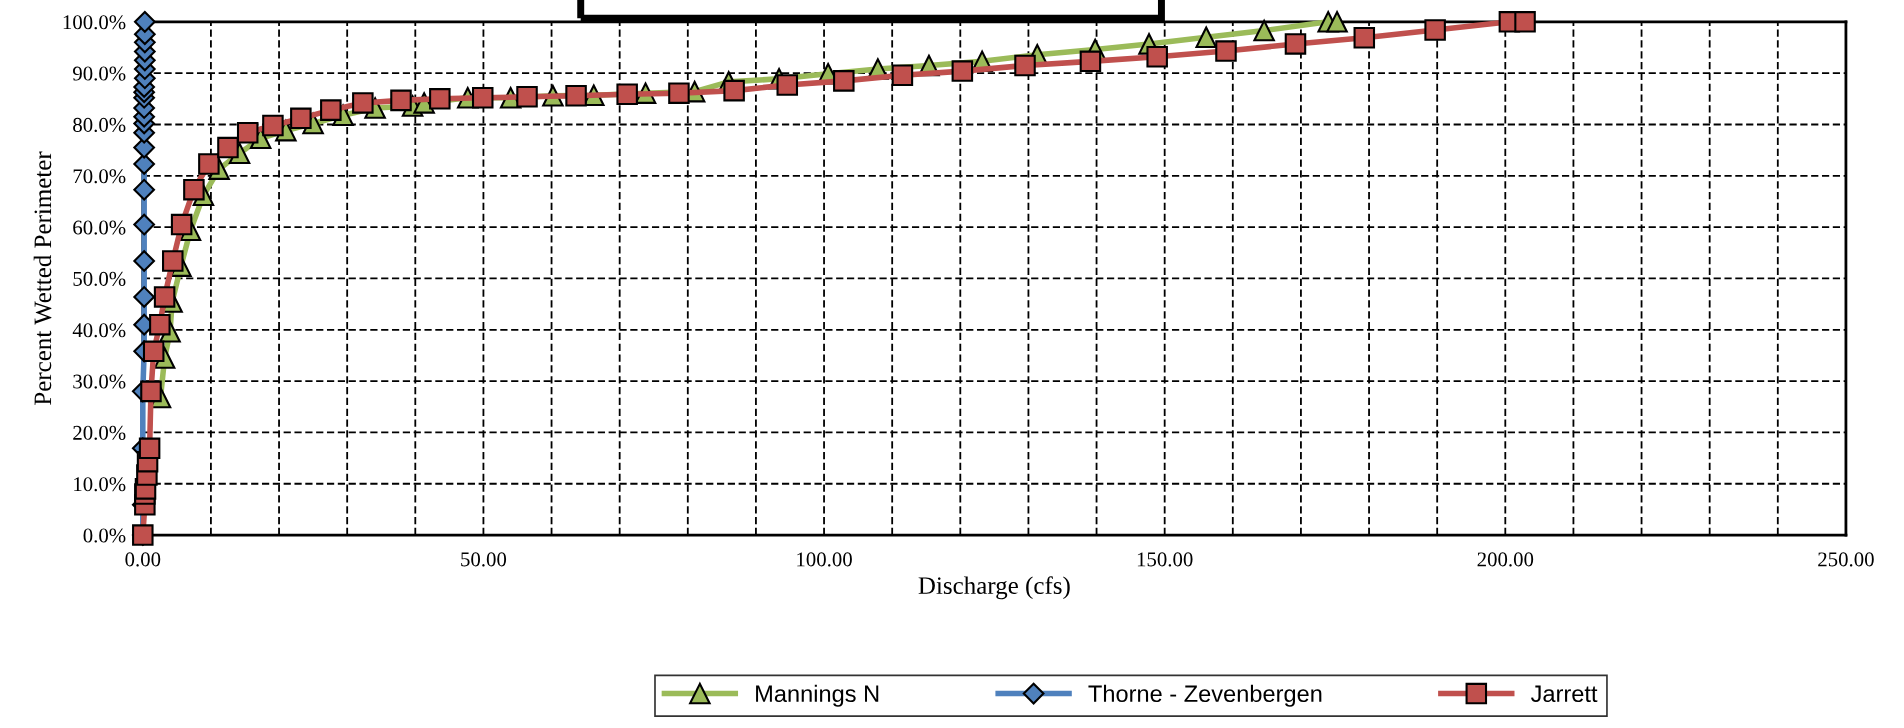  I want to click on y-tick-label: 70.0%, so click(99, 176).